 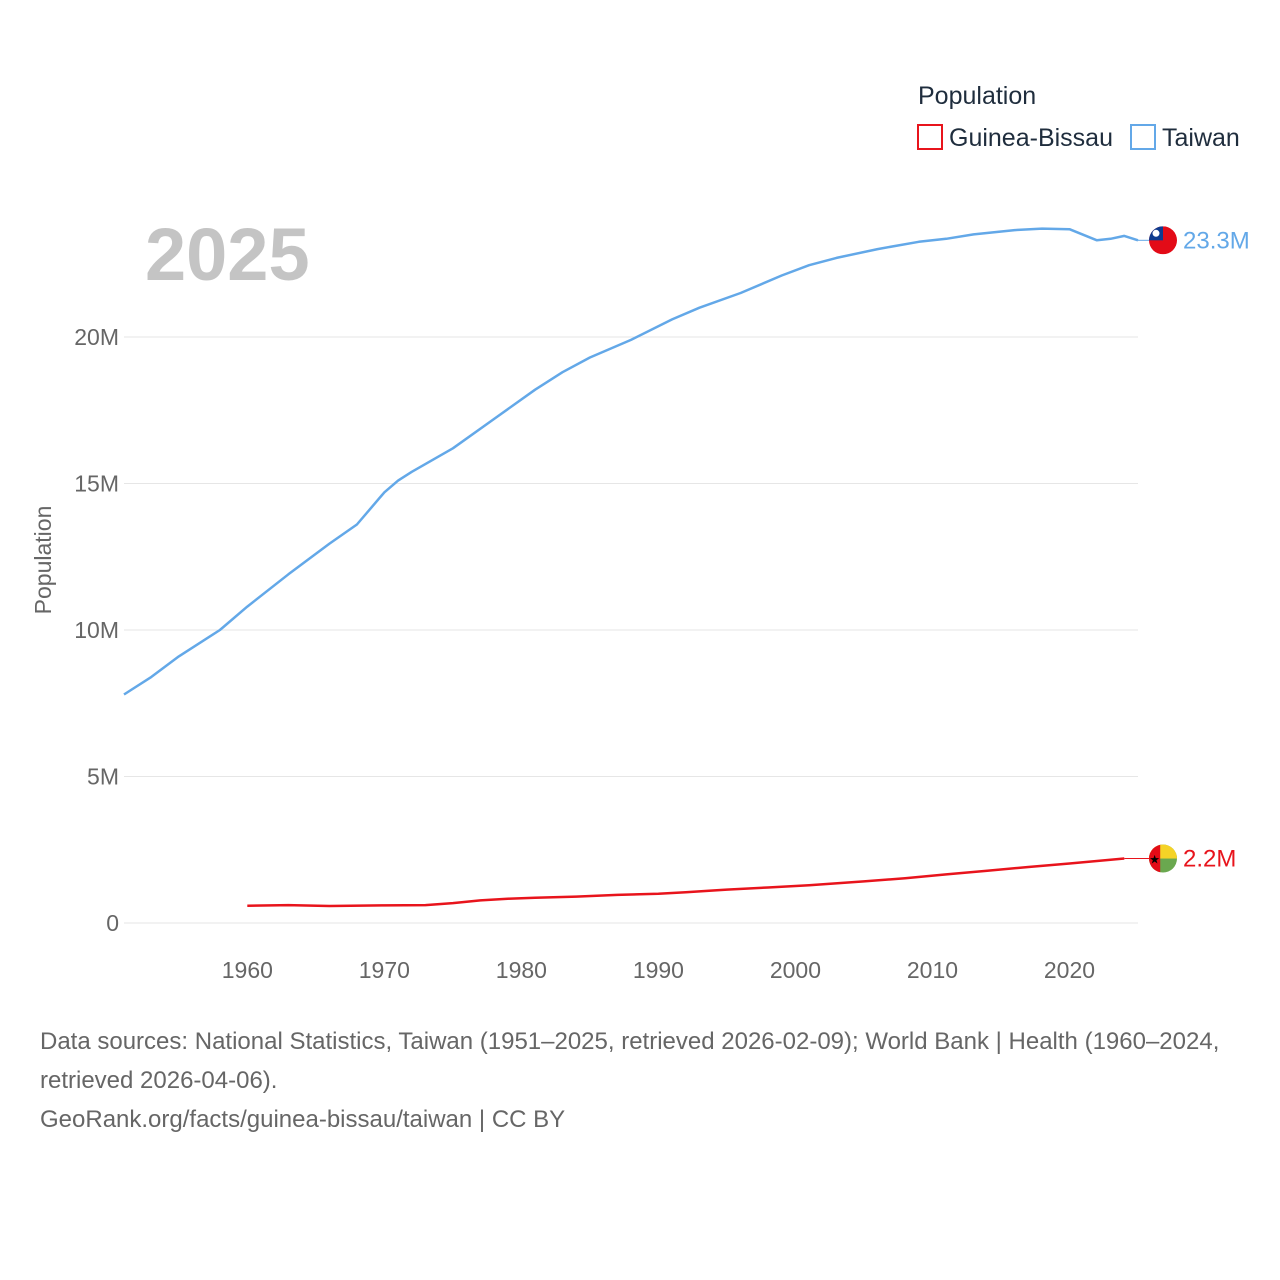 What do you see at coordinates (932, 970) in the screenshot?
I see `x-tick-label: 2010` at bounding box center [932, 970].